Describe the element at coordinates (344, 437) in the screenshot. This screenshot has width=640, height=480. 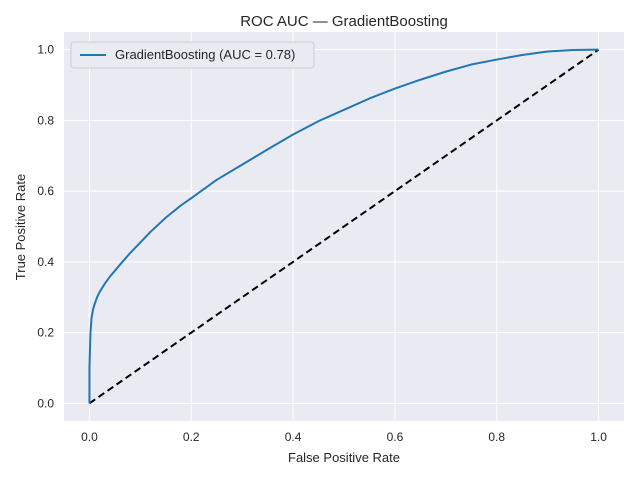
I see `x-tick-labels: 0.0 0.2 0.4 0.6 0.8 1.0` at that location.